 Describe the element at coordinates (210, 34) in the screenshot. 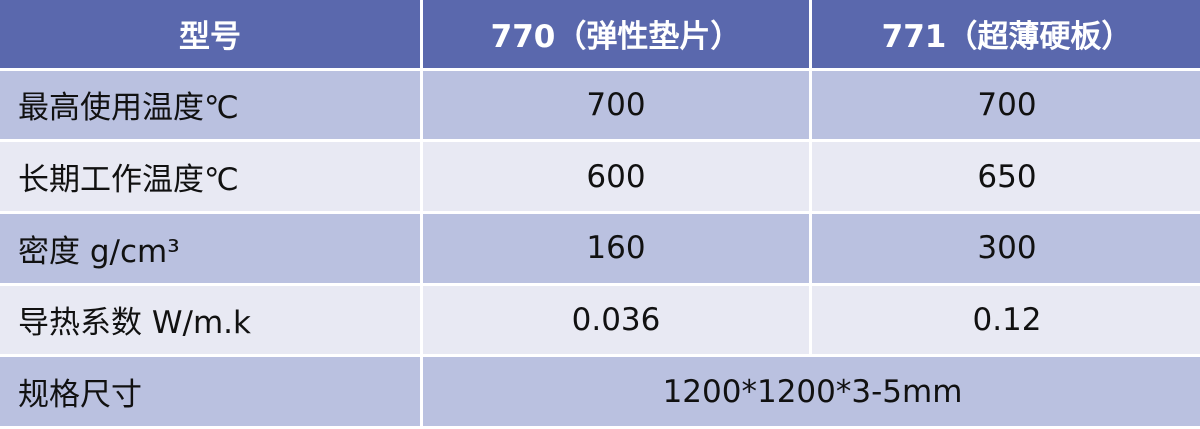

I see `header-model: 型号` at that location.